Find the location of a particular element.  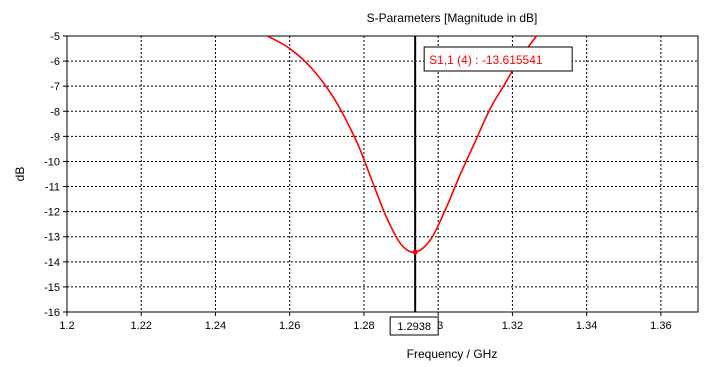

y-tick-label: -15 is located at coordinates (52, 288).